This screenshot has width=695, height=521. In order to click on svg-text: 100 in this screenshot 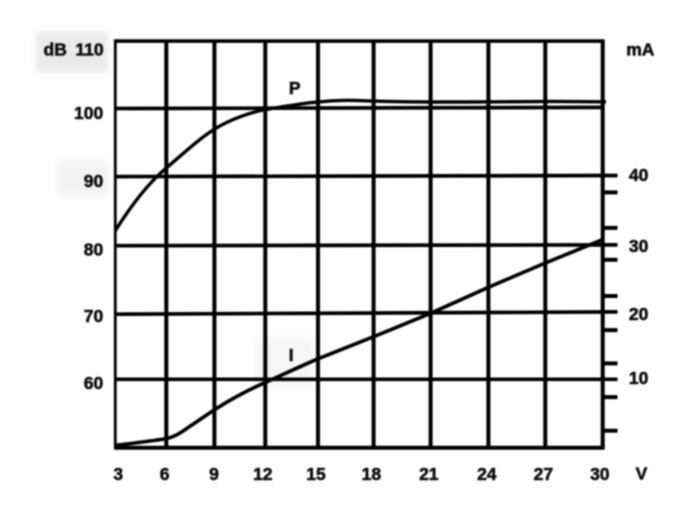, I will do `click(88, 113)`.